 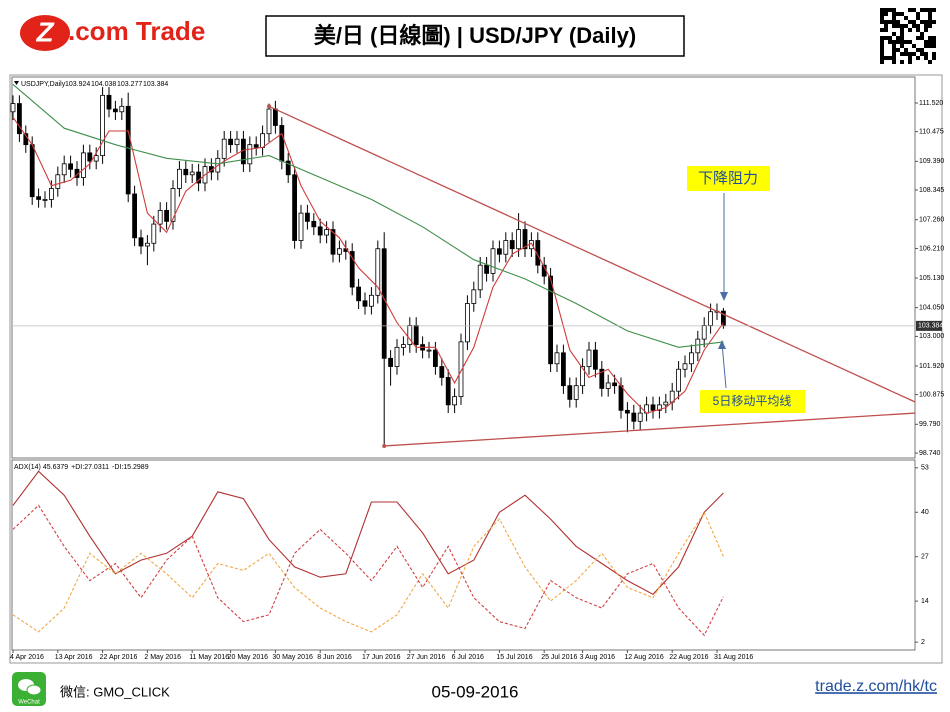 What do you see at coordinates (209, 657) in the screenshot?
I see `x-tick-label: 11 May 2016` at bounding box center [209, 657].